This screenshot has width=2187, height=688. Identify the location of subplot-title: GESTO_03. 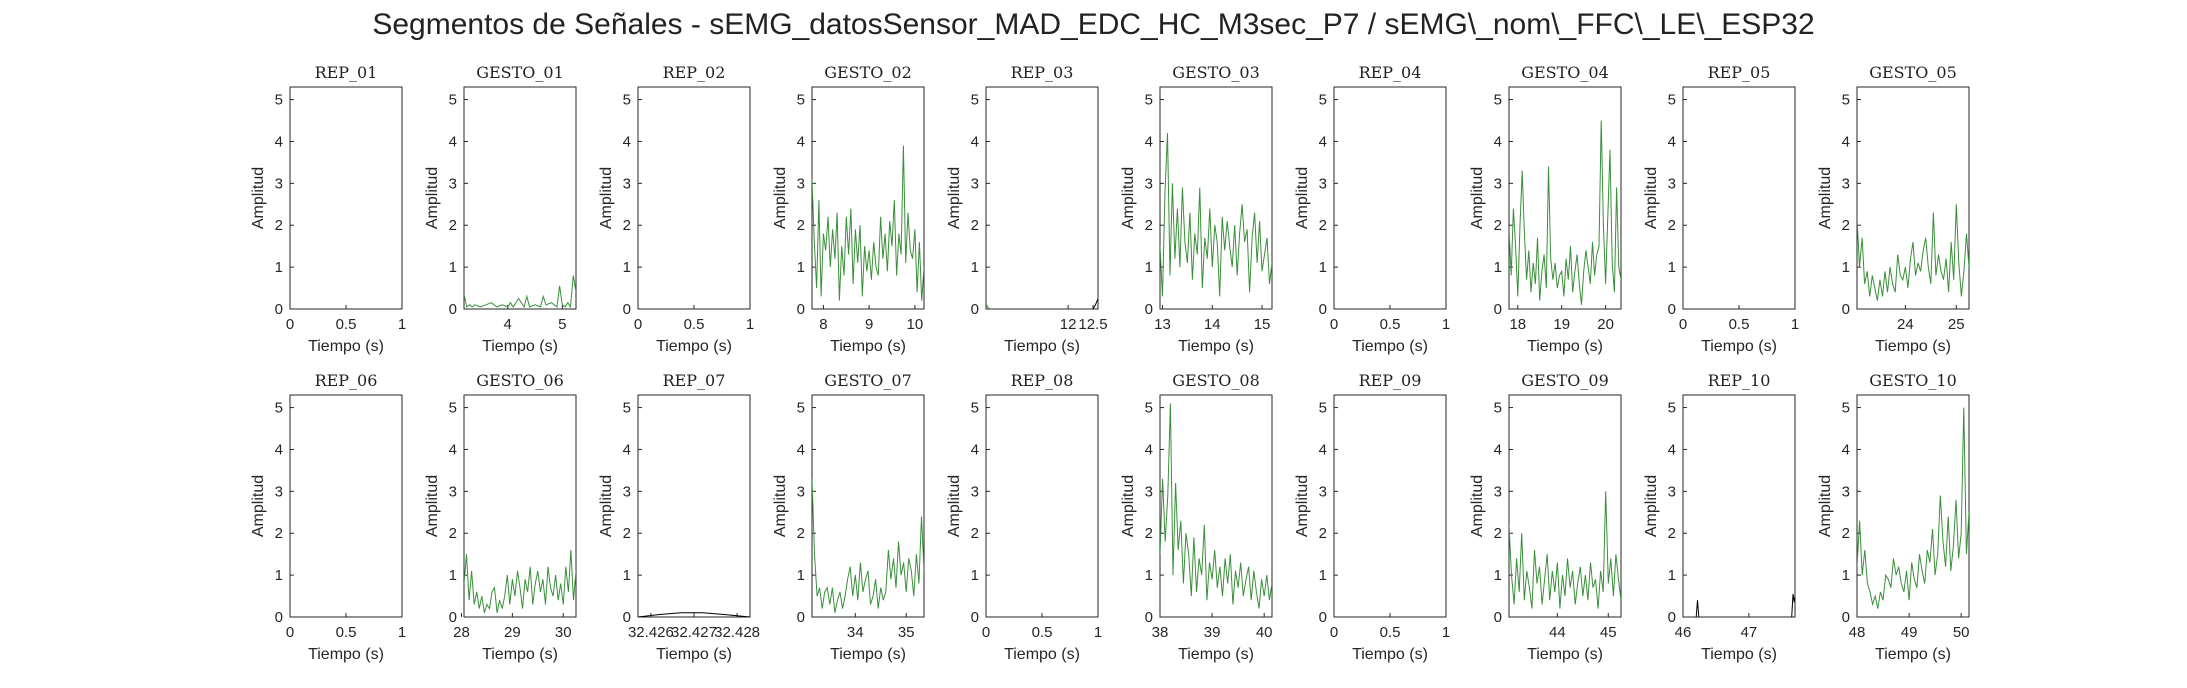
(1216, 72).